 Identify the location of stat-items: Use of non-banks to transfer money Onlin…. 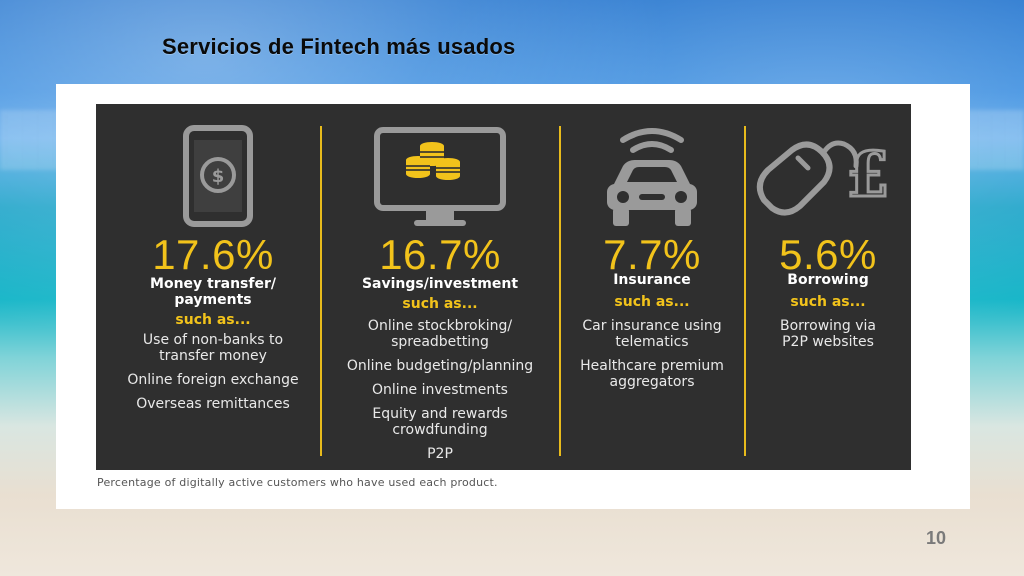
(213, 376).